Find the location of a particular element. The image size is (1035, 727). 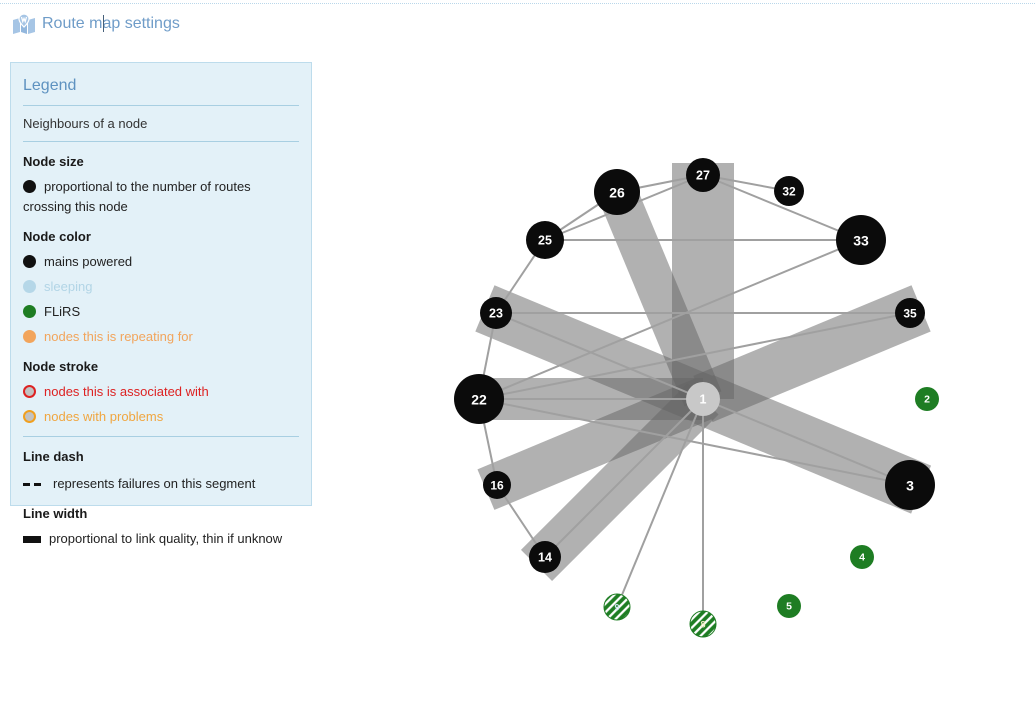

node-color-heading: Node color is located at coordinates (57, 236).